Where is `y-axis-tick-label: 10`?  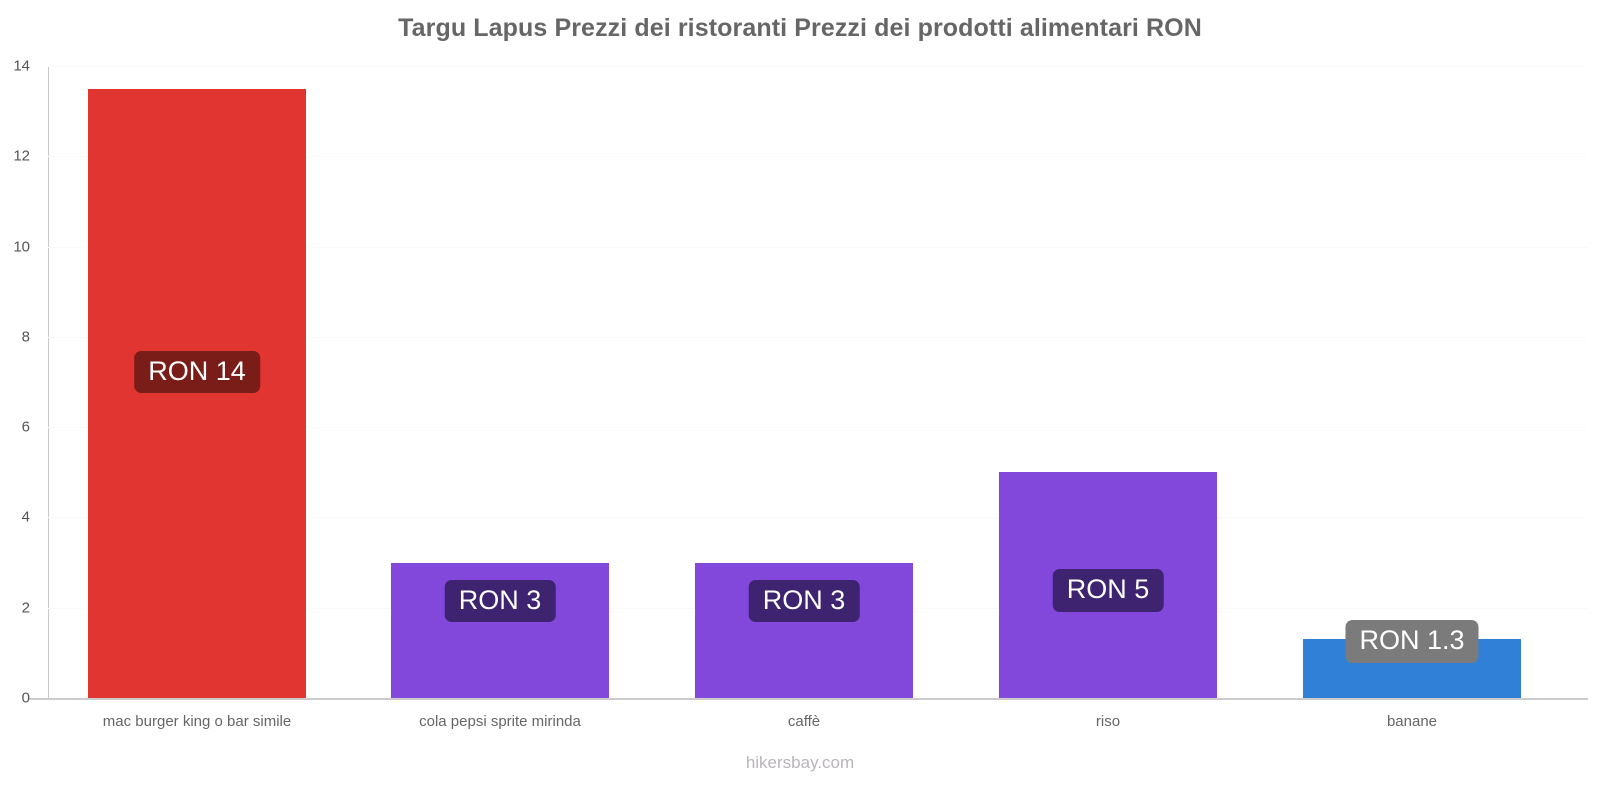
y-axis-tick-label: 10 is located at coordinates (21, 247).